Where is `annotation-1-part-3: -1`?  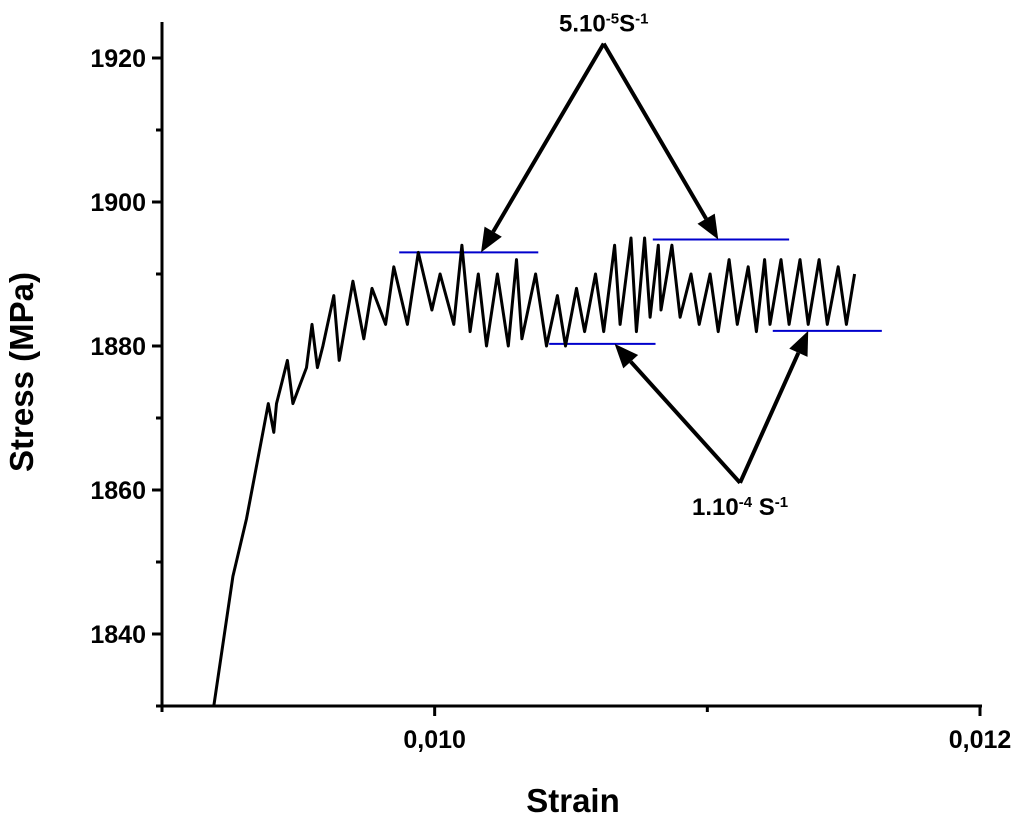 annotation-1-part-3: -1 is located at coordinates (781, 501).